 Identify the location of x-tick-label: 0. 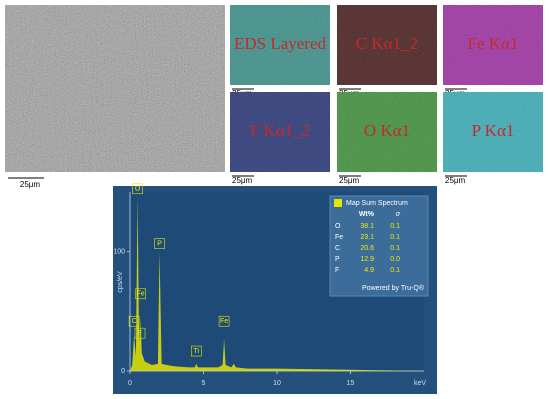
(130, 383).